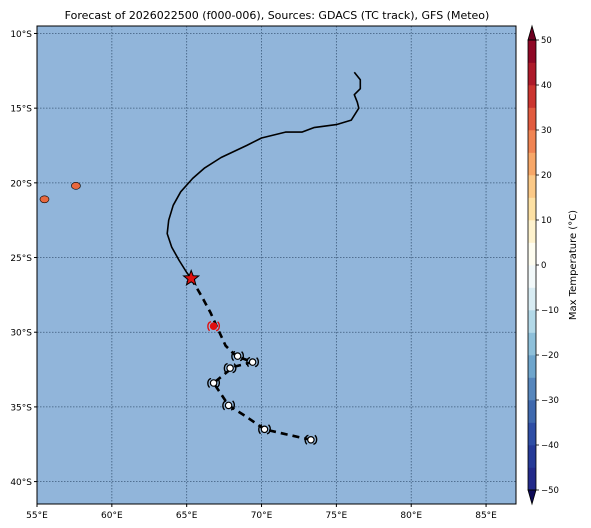  What do you see at coordinates (21, 259) in the screenshot?
I see `y-tick-label: 25°S` at bounding box center [21, 259].